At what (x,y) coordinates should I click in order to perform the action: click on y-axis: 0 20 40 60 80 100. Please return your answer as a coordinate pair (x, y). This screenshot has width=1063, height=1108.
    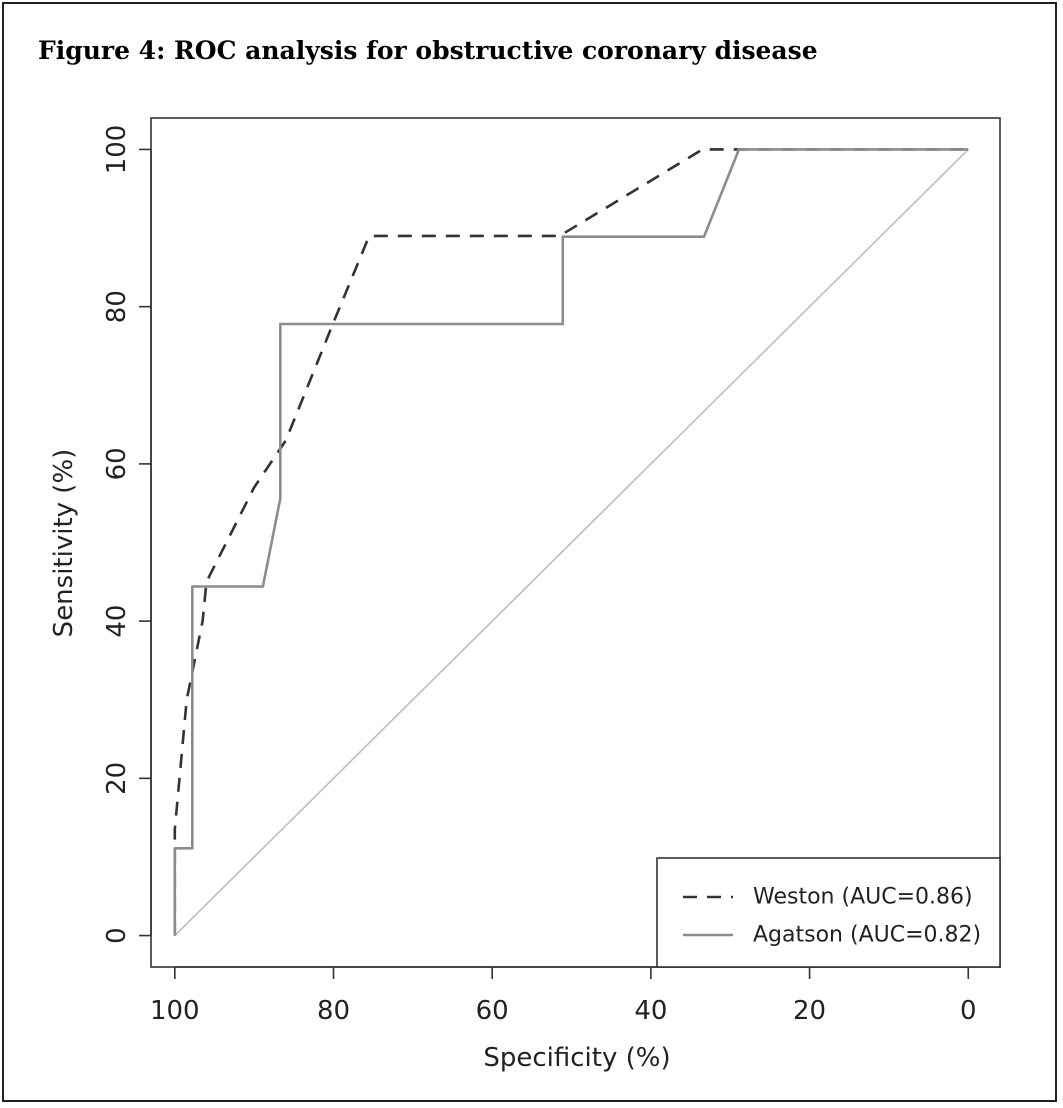
    Looking at the image, I should click on (127, 534).